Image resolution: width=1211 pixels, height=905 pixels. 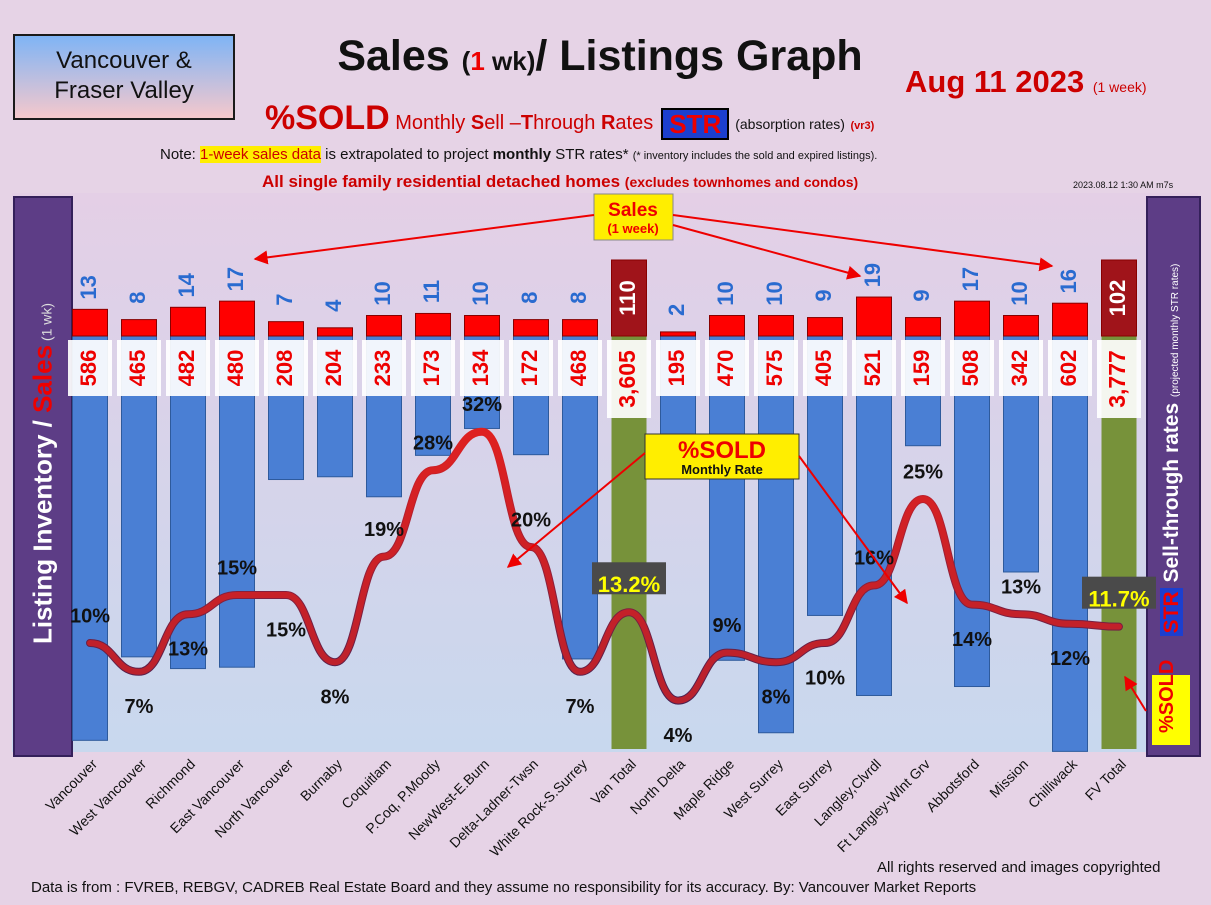 What do you see at coordinates (862, 126) in the screenshot?
I see `version-text: (vr3)` at bounding box center [862, 126].